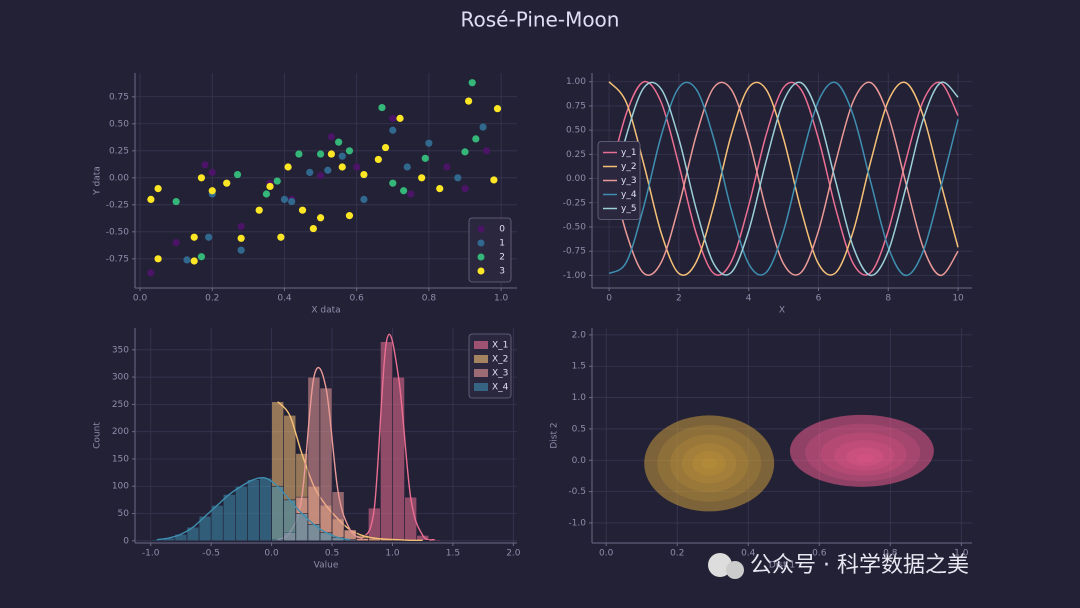  Describe the element at coordinates (579, 429) in the screenshot. I see `y-tick-label: 0.5` at that location.